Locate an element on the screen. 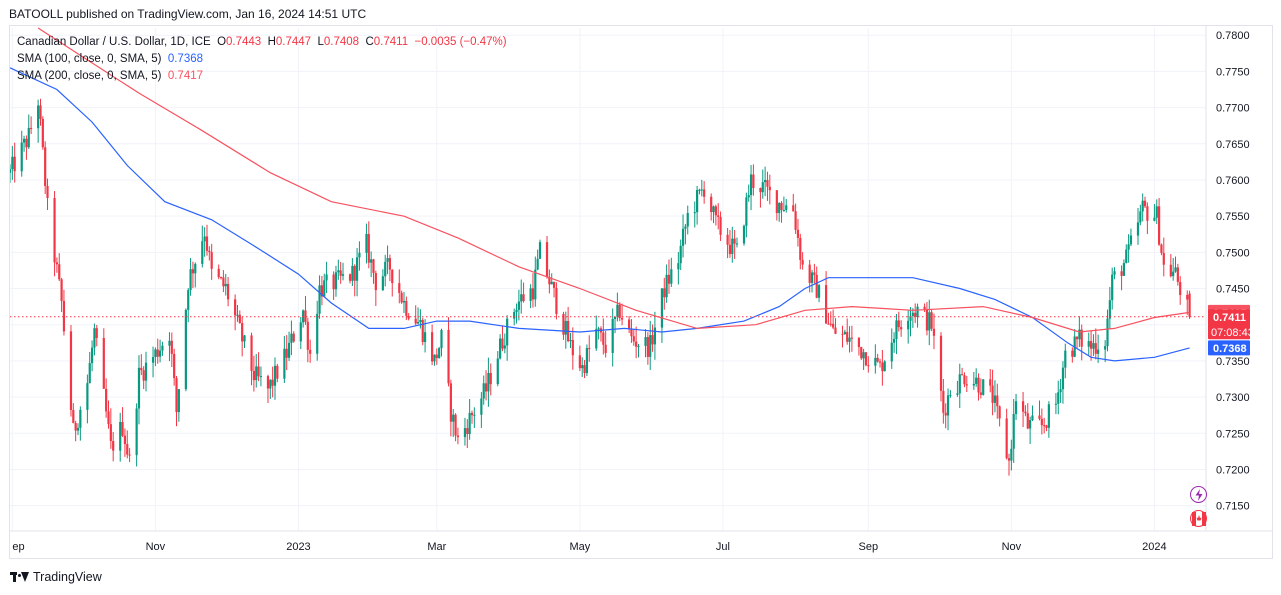 The width and height of the screenshot is (1281, 595). high-value: 0.7447 is located at coordinates (293, 42).